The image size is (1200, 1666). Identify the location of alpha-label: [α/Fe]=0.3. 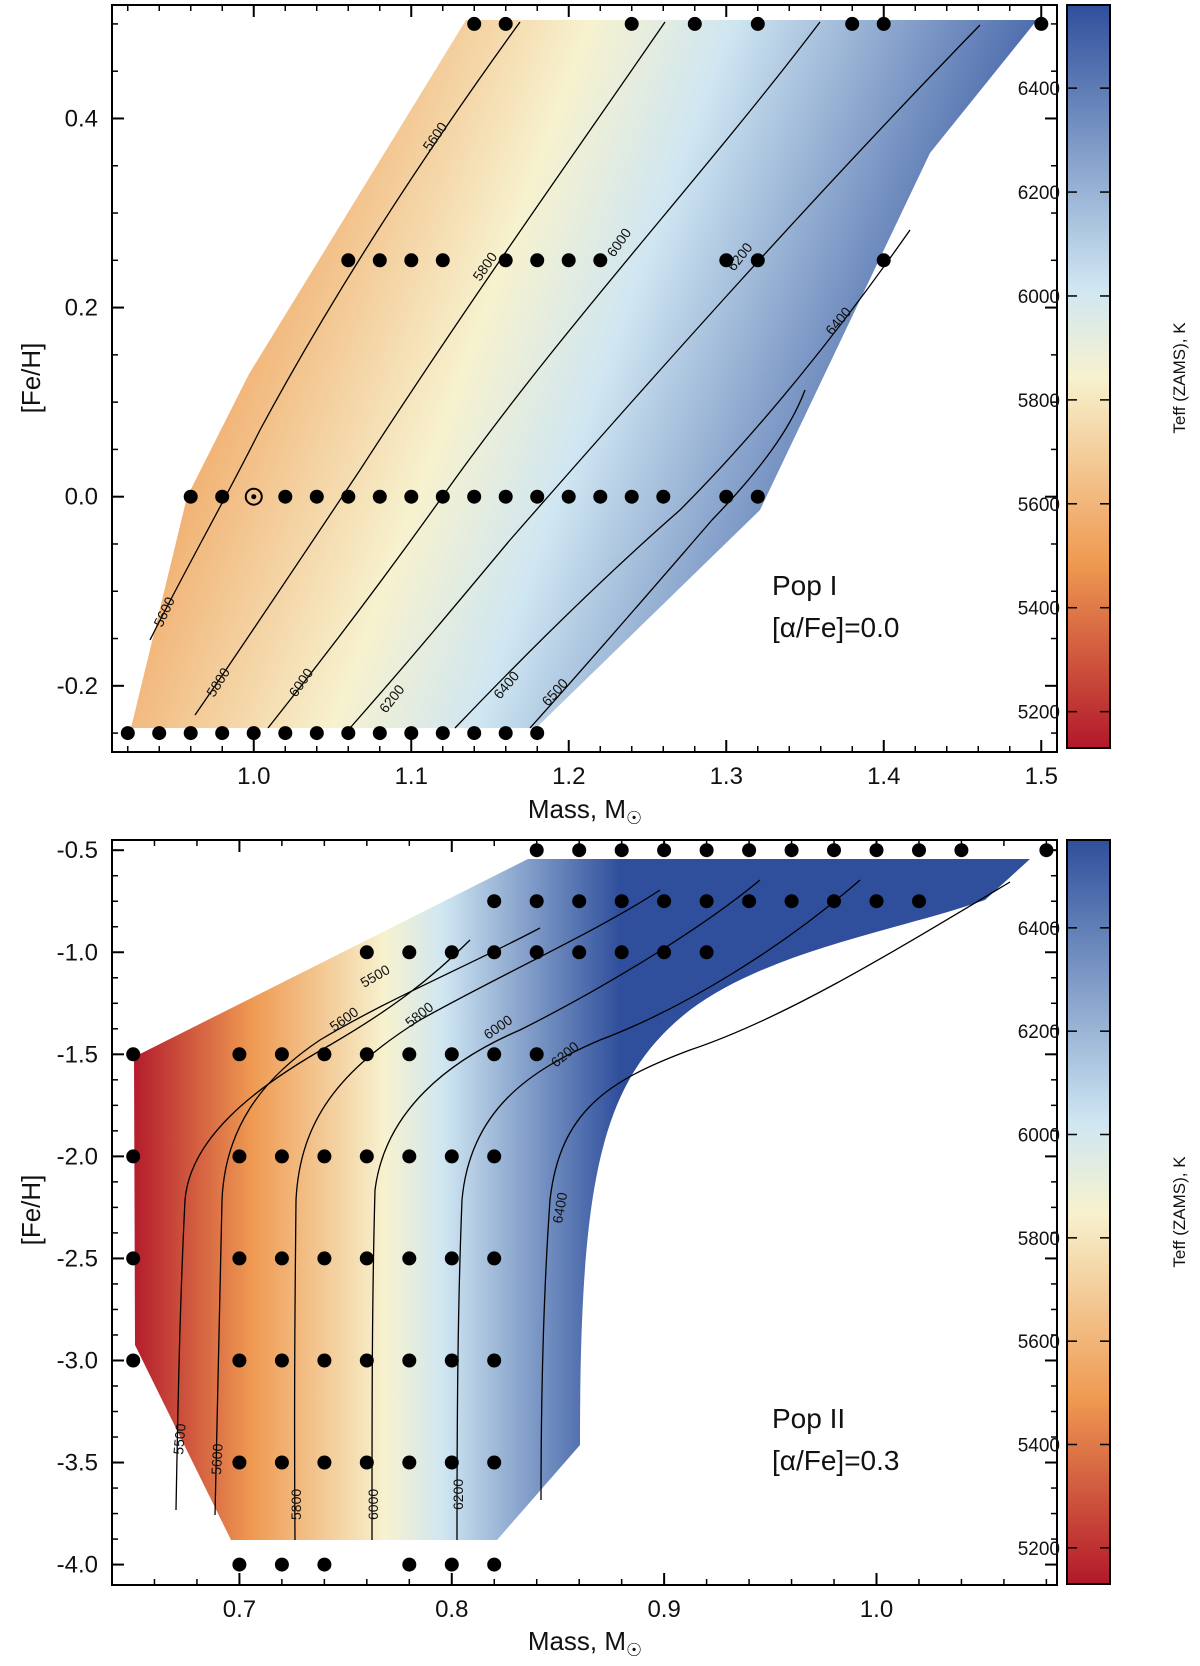
(835, 1460).